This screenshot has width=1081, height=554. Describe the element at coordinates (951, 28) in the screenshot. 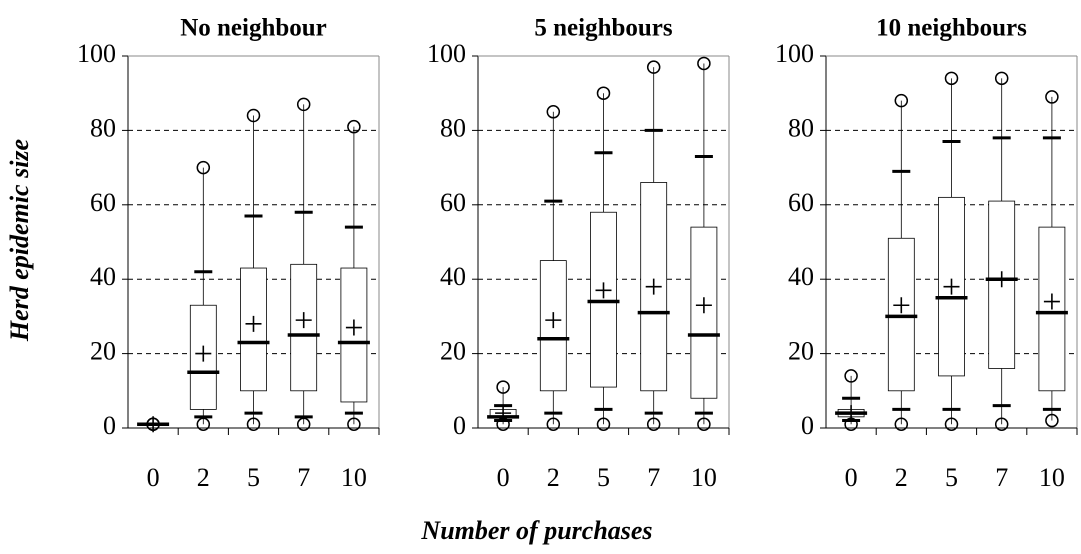

I see `panel-title: 10 neighbours` at that location.